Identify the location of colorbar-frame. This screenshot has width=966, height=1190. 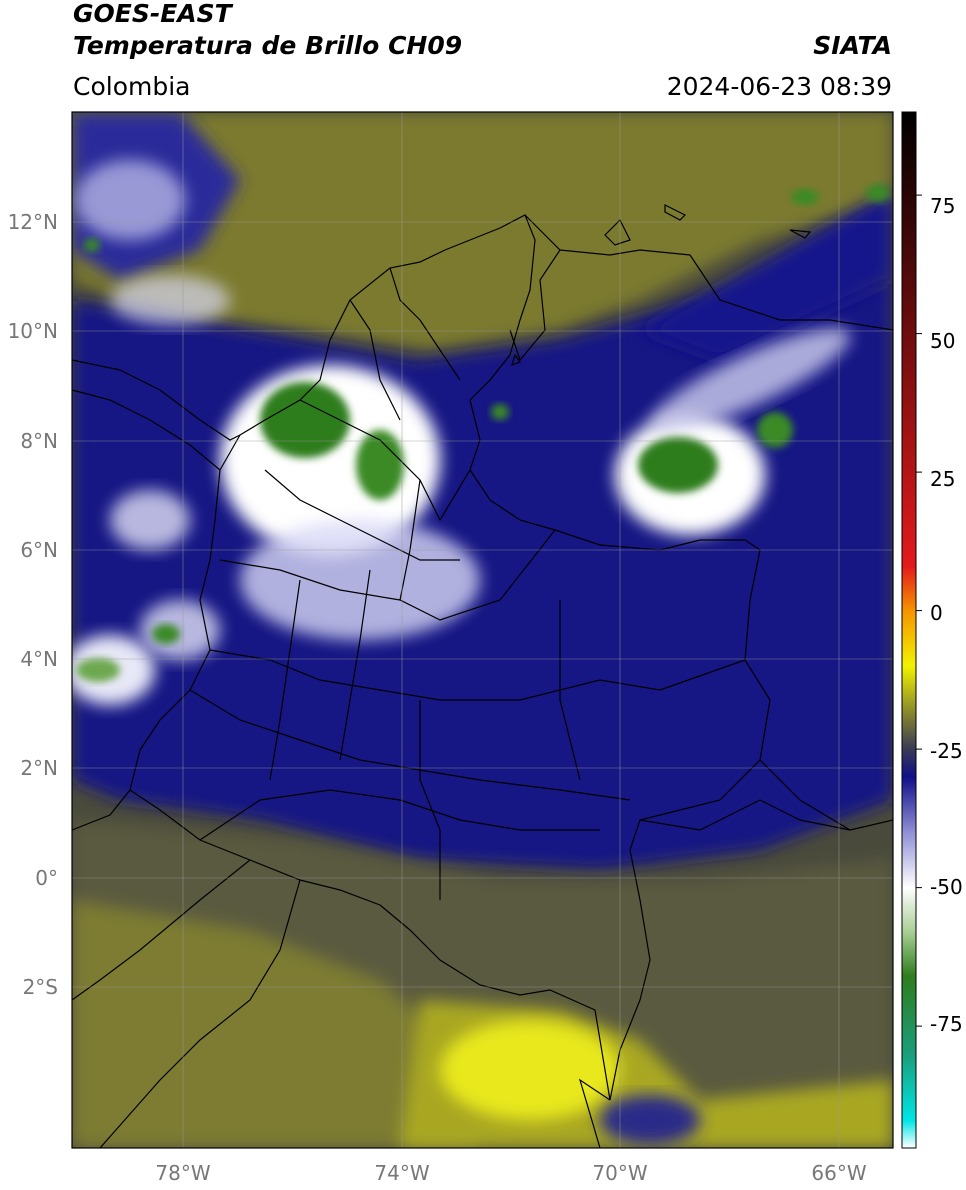
(909, 630).